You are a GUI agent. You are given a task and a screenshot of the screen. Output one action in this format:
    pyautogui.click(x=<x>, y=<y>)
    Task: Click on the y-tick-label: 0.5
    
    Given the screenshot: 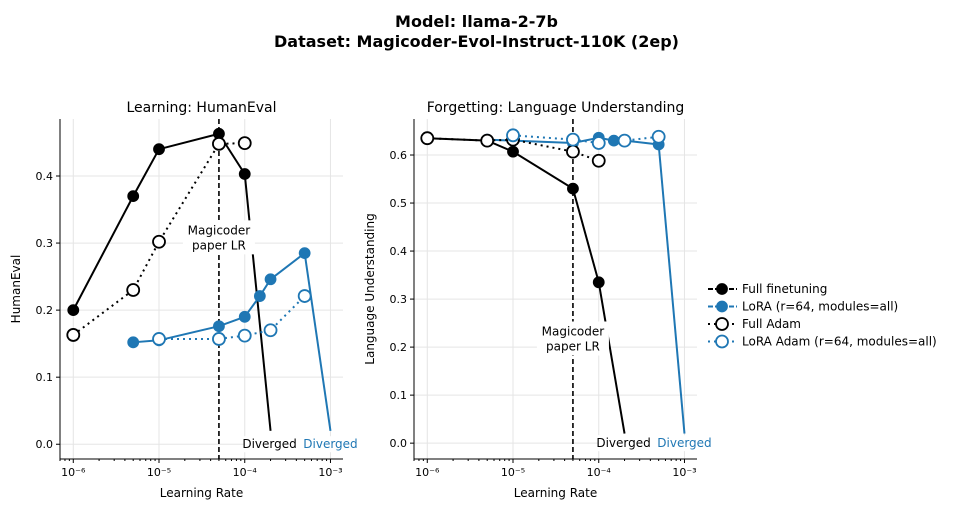 What is the action you would take?
    pyautogui.click(x=399, y=203)
    